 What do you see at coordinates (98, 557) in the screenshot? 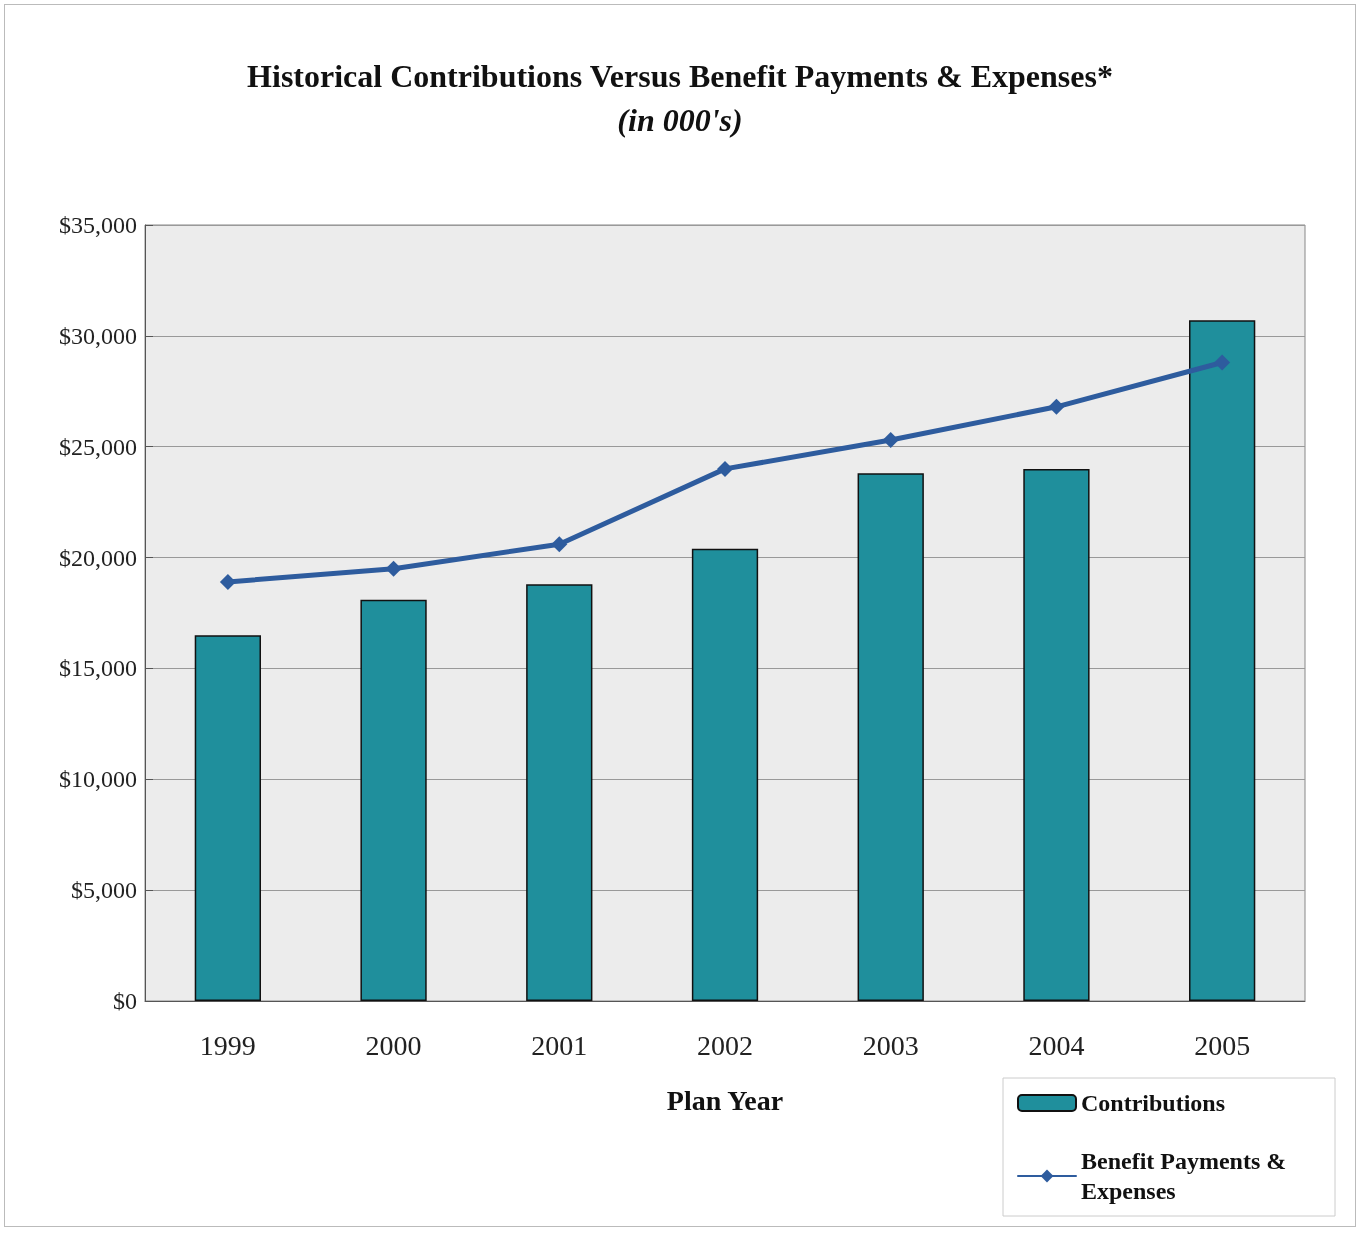
I see `y-tick-label: $20,000` at bounding box center [98, 557].